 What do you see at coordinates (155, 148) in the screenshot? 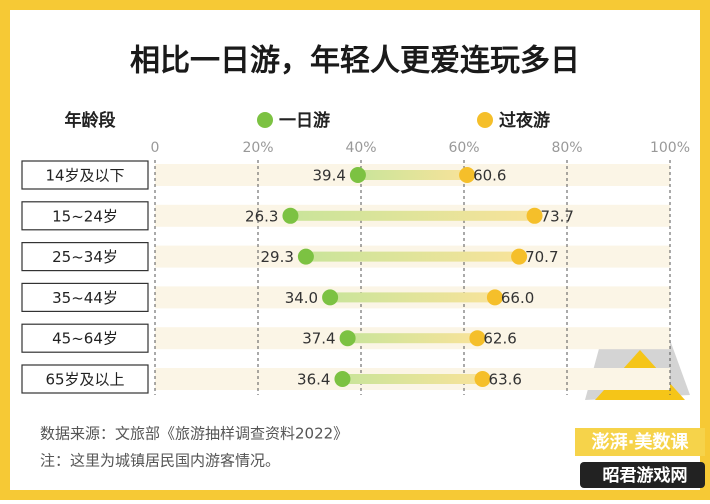
I see `x-tick-label: 0` at bounding box center [155, 148].